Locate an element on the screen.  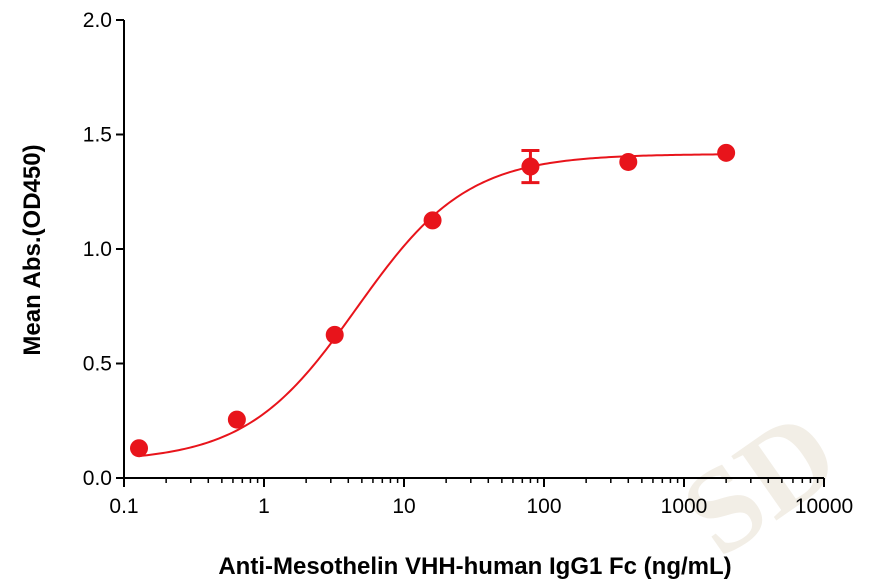
y-tick-label: 2.0 is located at coordinates (97, 20).